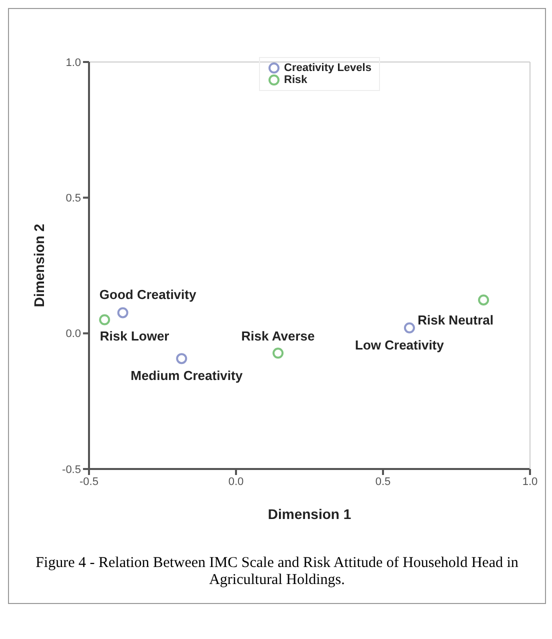 The height and width of the screenshot is (639, 552). I want to click on caption: Figure 4 - Relation Between IMC Scale and Risk Attitude of Household Head in Agricultural Holdings., so click(277, 572).